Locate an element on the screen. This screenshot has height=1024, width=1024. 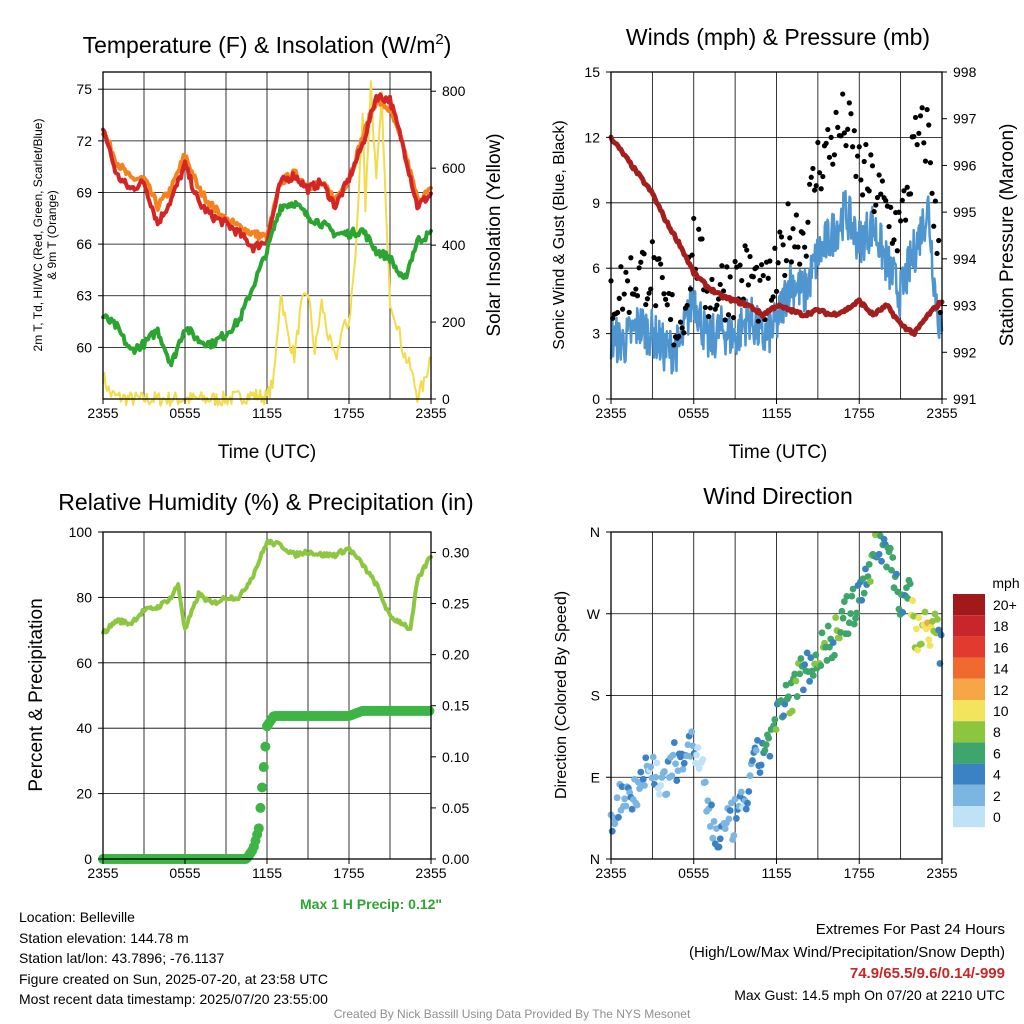
insolation-line is located at coordinates (267, 243).